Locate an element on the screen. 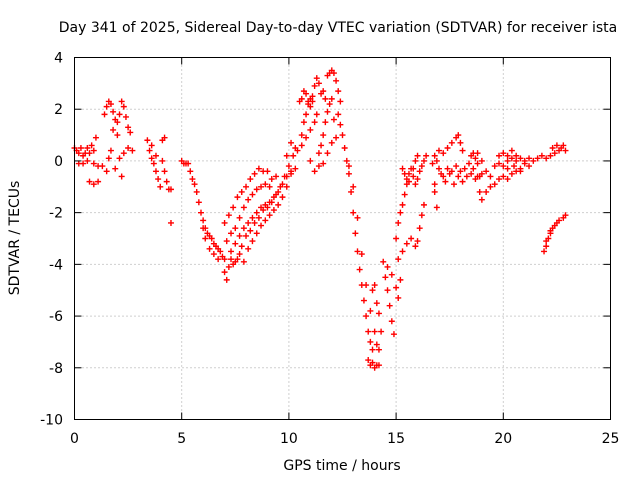 Image resolution: width=640 pixels, height=480 pixels. x-tick-label: 10 is located at coordinates (289, 439).